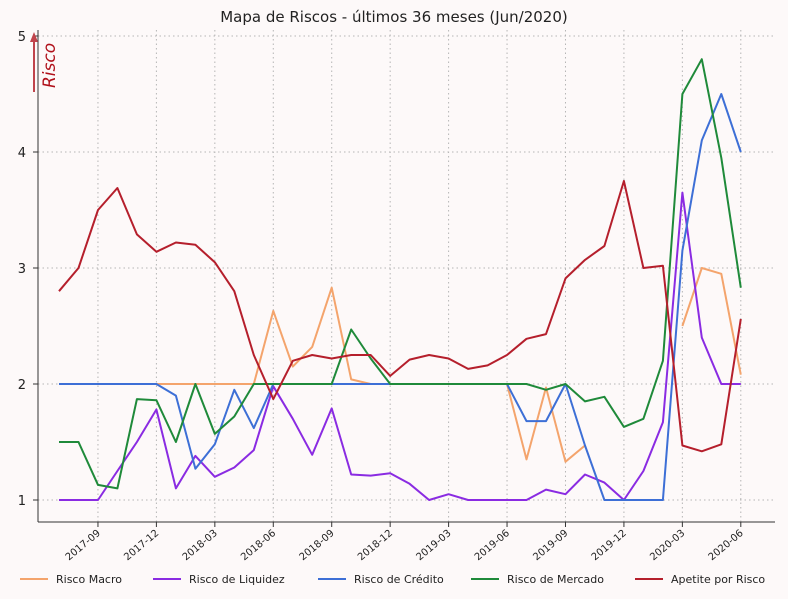 This screenshot has height=599, width=788. What do you see at coordinates (22, 385) in the screenshot?
I see `y-tick-label: 2` at bounding box center [22, 385].